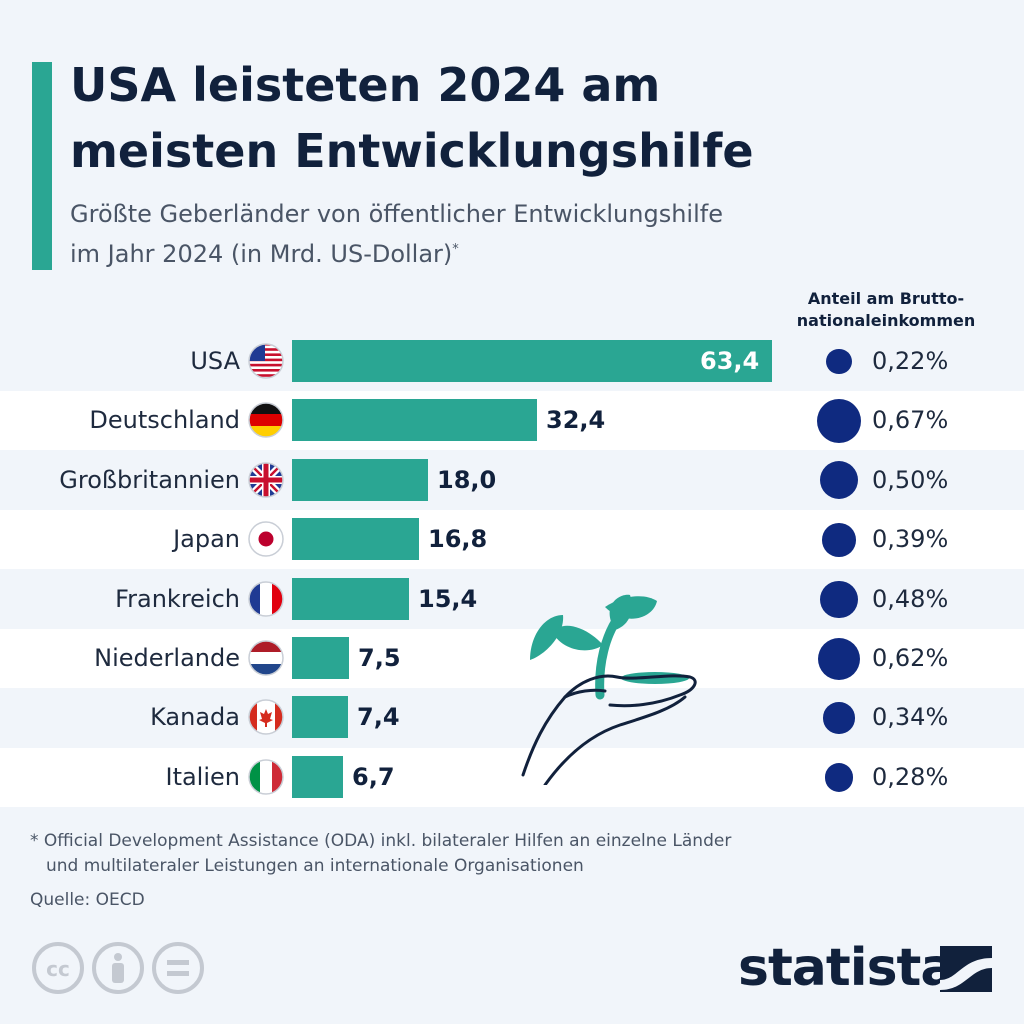 Image resolution: width=1024 pixels, height=1024 pixels. I want to click on chart-row: Japan 16,8 0,39%, so click(512, 540).